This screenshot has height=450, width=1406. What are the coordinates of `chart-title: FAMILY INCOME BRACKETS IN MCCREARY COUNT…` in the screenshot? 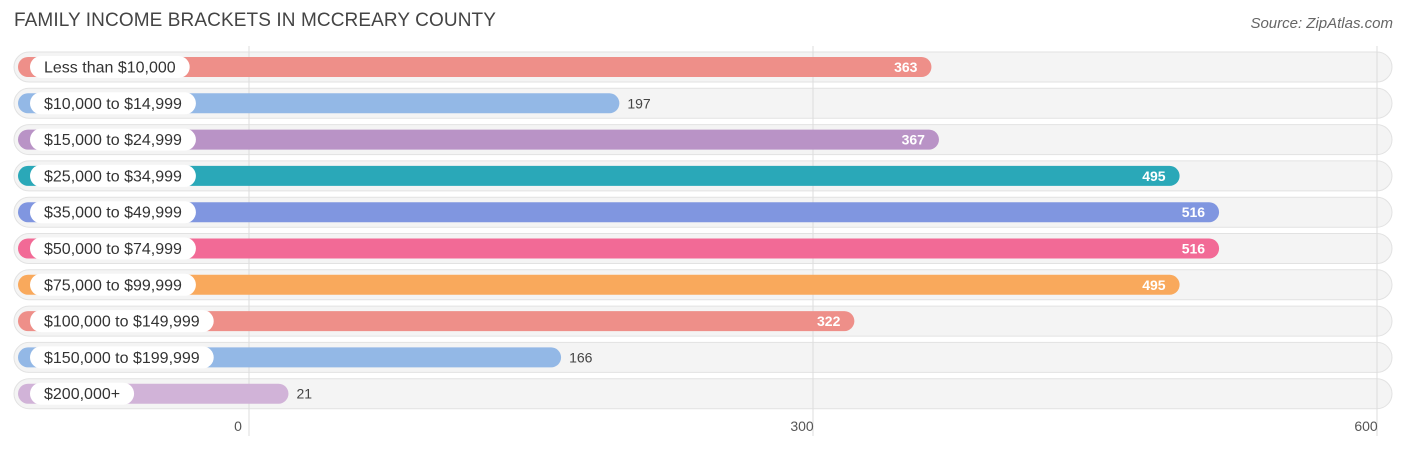 It's located at (255, 20).